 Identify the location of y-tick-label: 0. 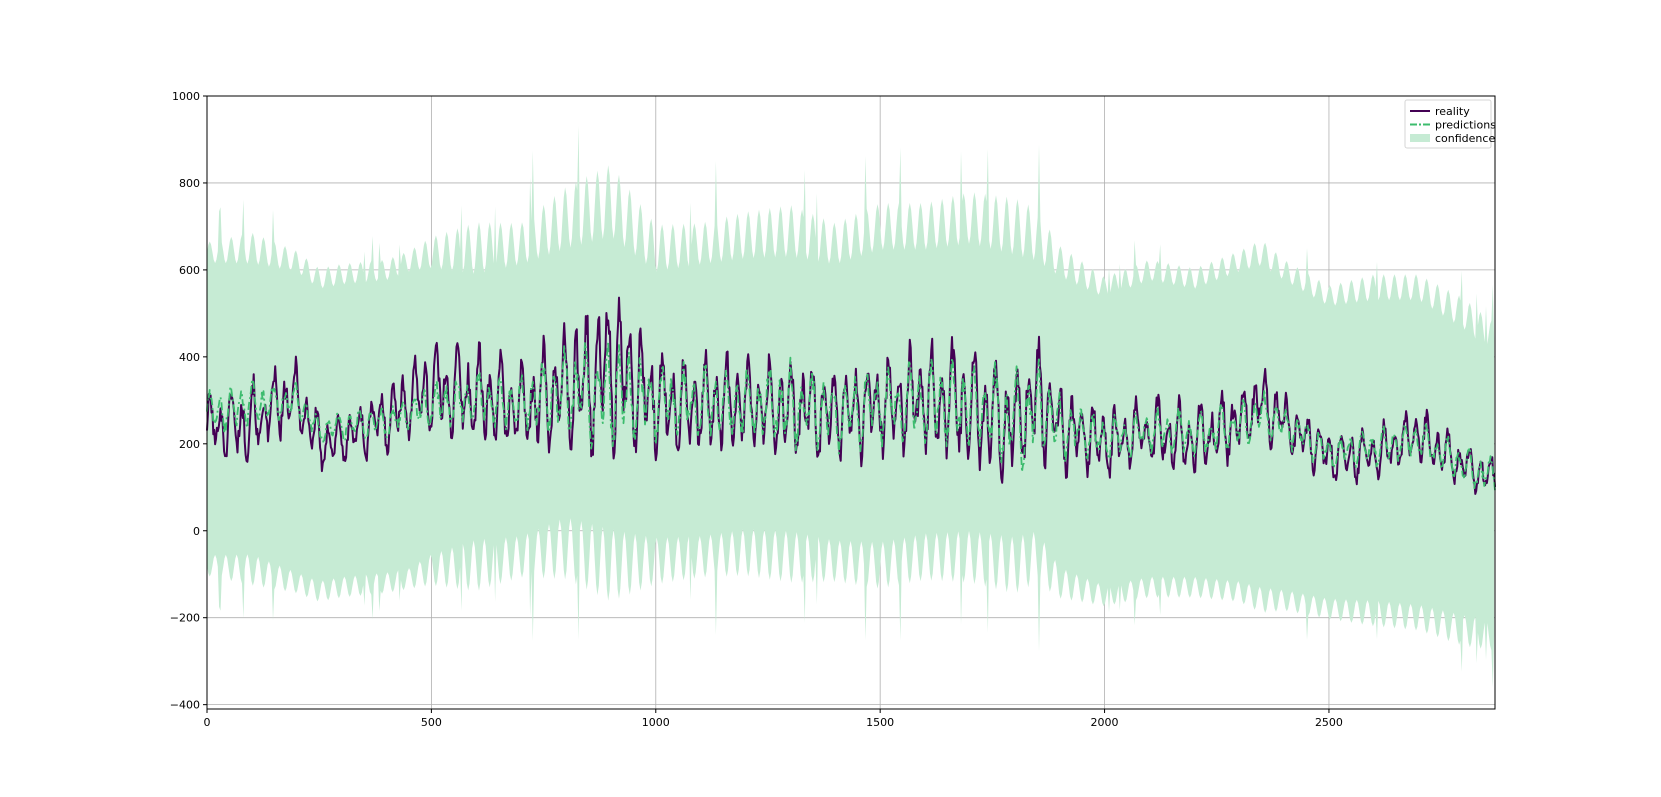
(196, 531).